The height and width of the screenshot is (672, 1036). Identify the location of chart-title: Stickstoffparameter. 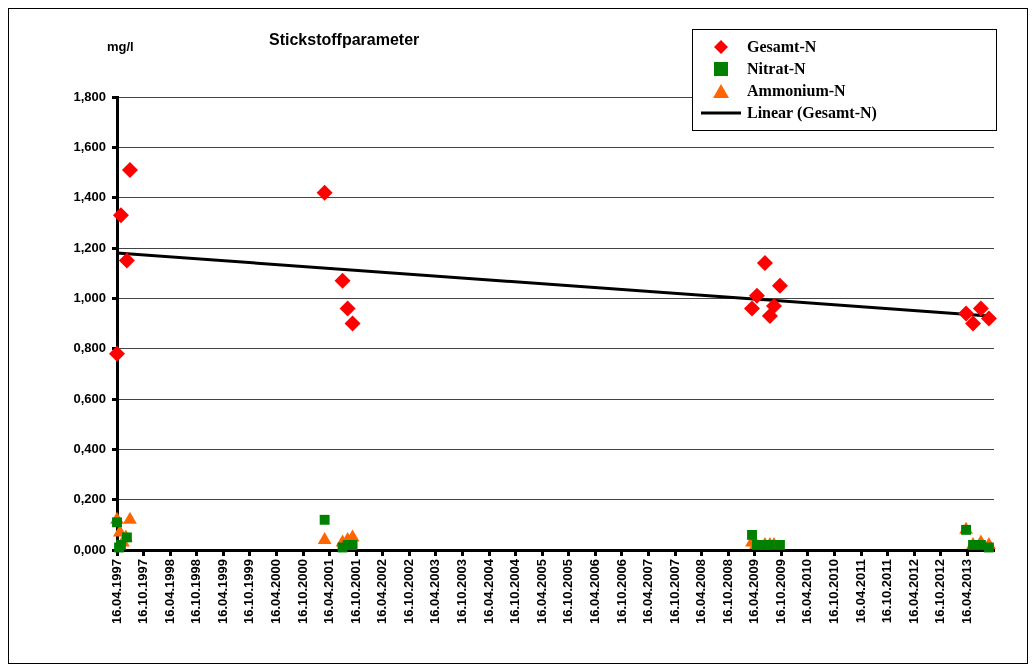
(344, 40).